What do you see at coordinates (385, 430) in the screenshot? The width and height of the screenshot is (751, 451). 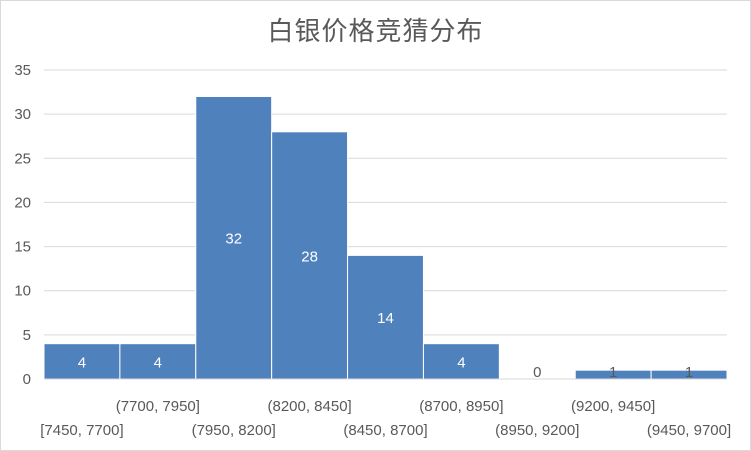 I see `x-tick-label: (8450, 8700]` at bounding box center [385, 430].